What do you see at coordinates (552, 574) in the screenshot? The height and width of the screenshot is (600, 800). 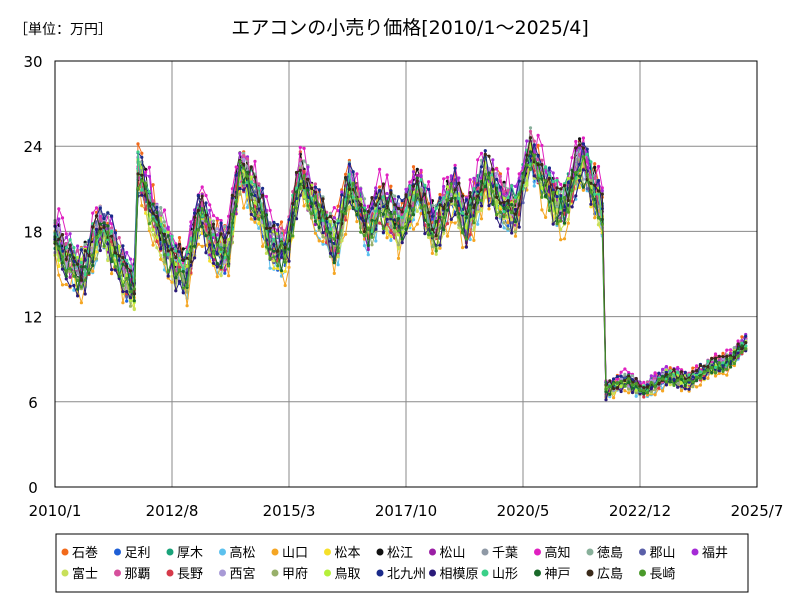 I see `legend-item: 神戸` at bounding box center [552, 574].